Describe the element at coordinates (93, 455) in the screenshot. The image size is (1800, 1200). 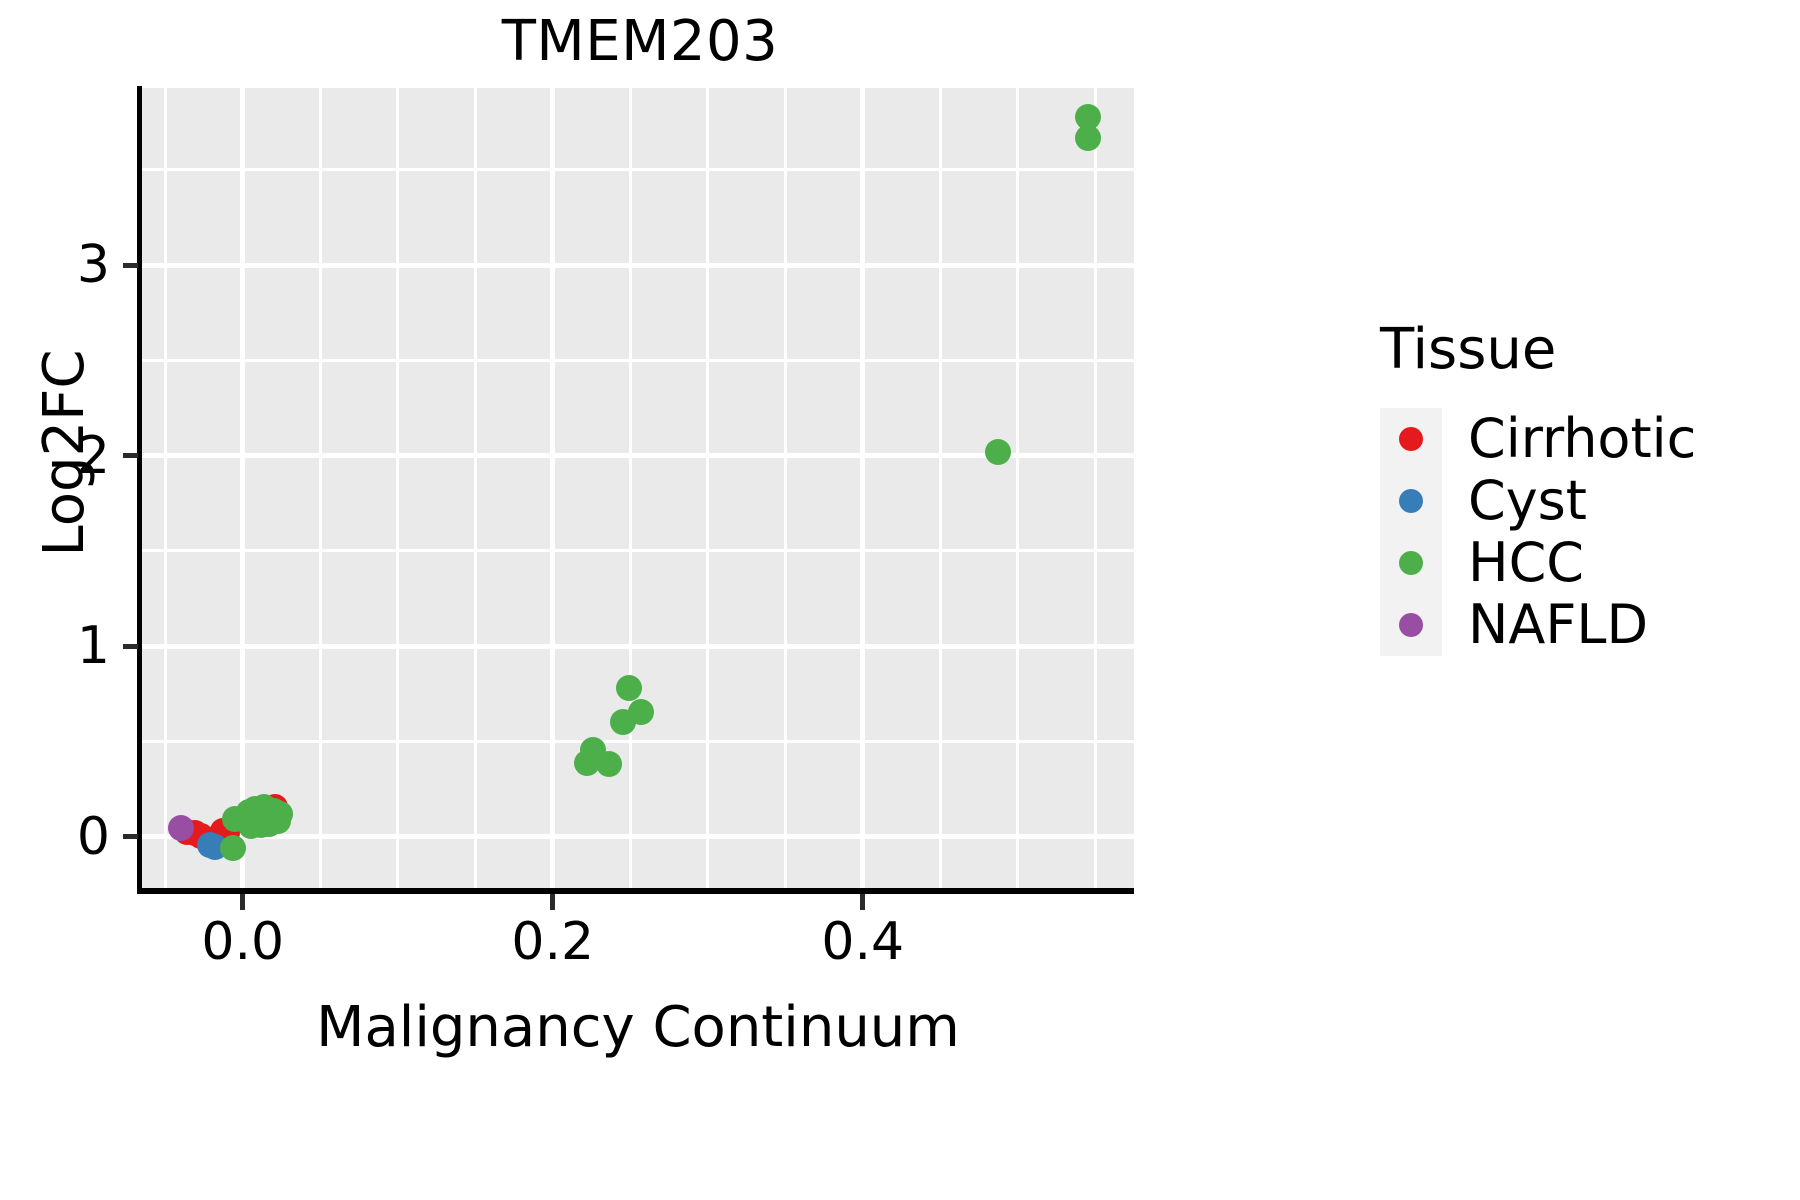
I see `y-tick-label: 2` at that location.